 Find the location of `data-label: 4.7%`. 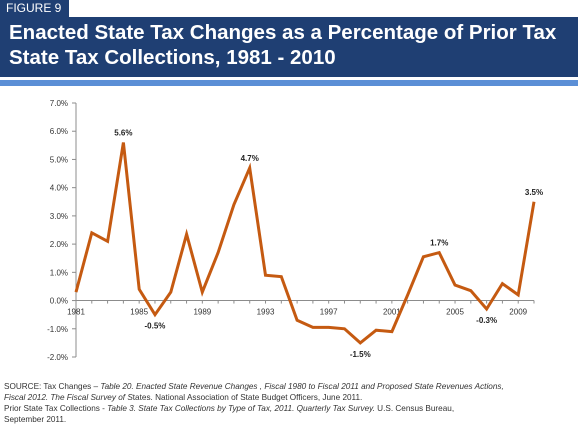

data-label: 4.7% is located at coordinates (250, 158).